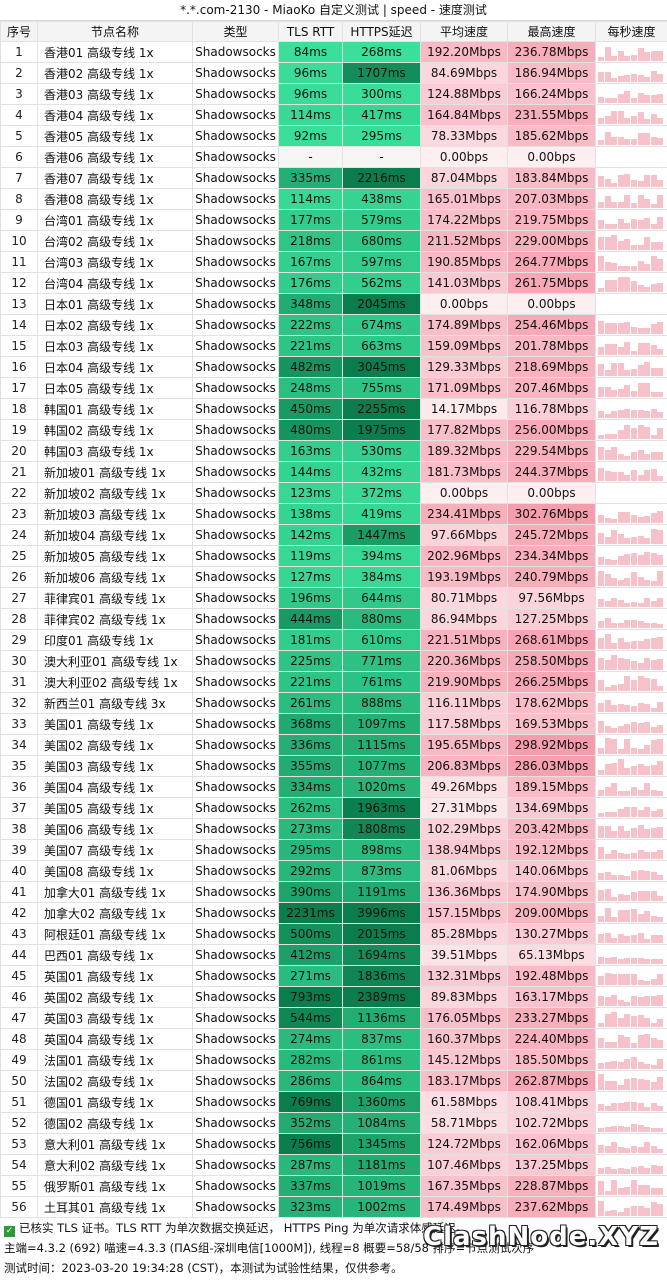  What do you see at coordinates (381, 388) in the screenshot?
I see `https-latency: 755ms` at bounding box center [381, 388].